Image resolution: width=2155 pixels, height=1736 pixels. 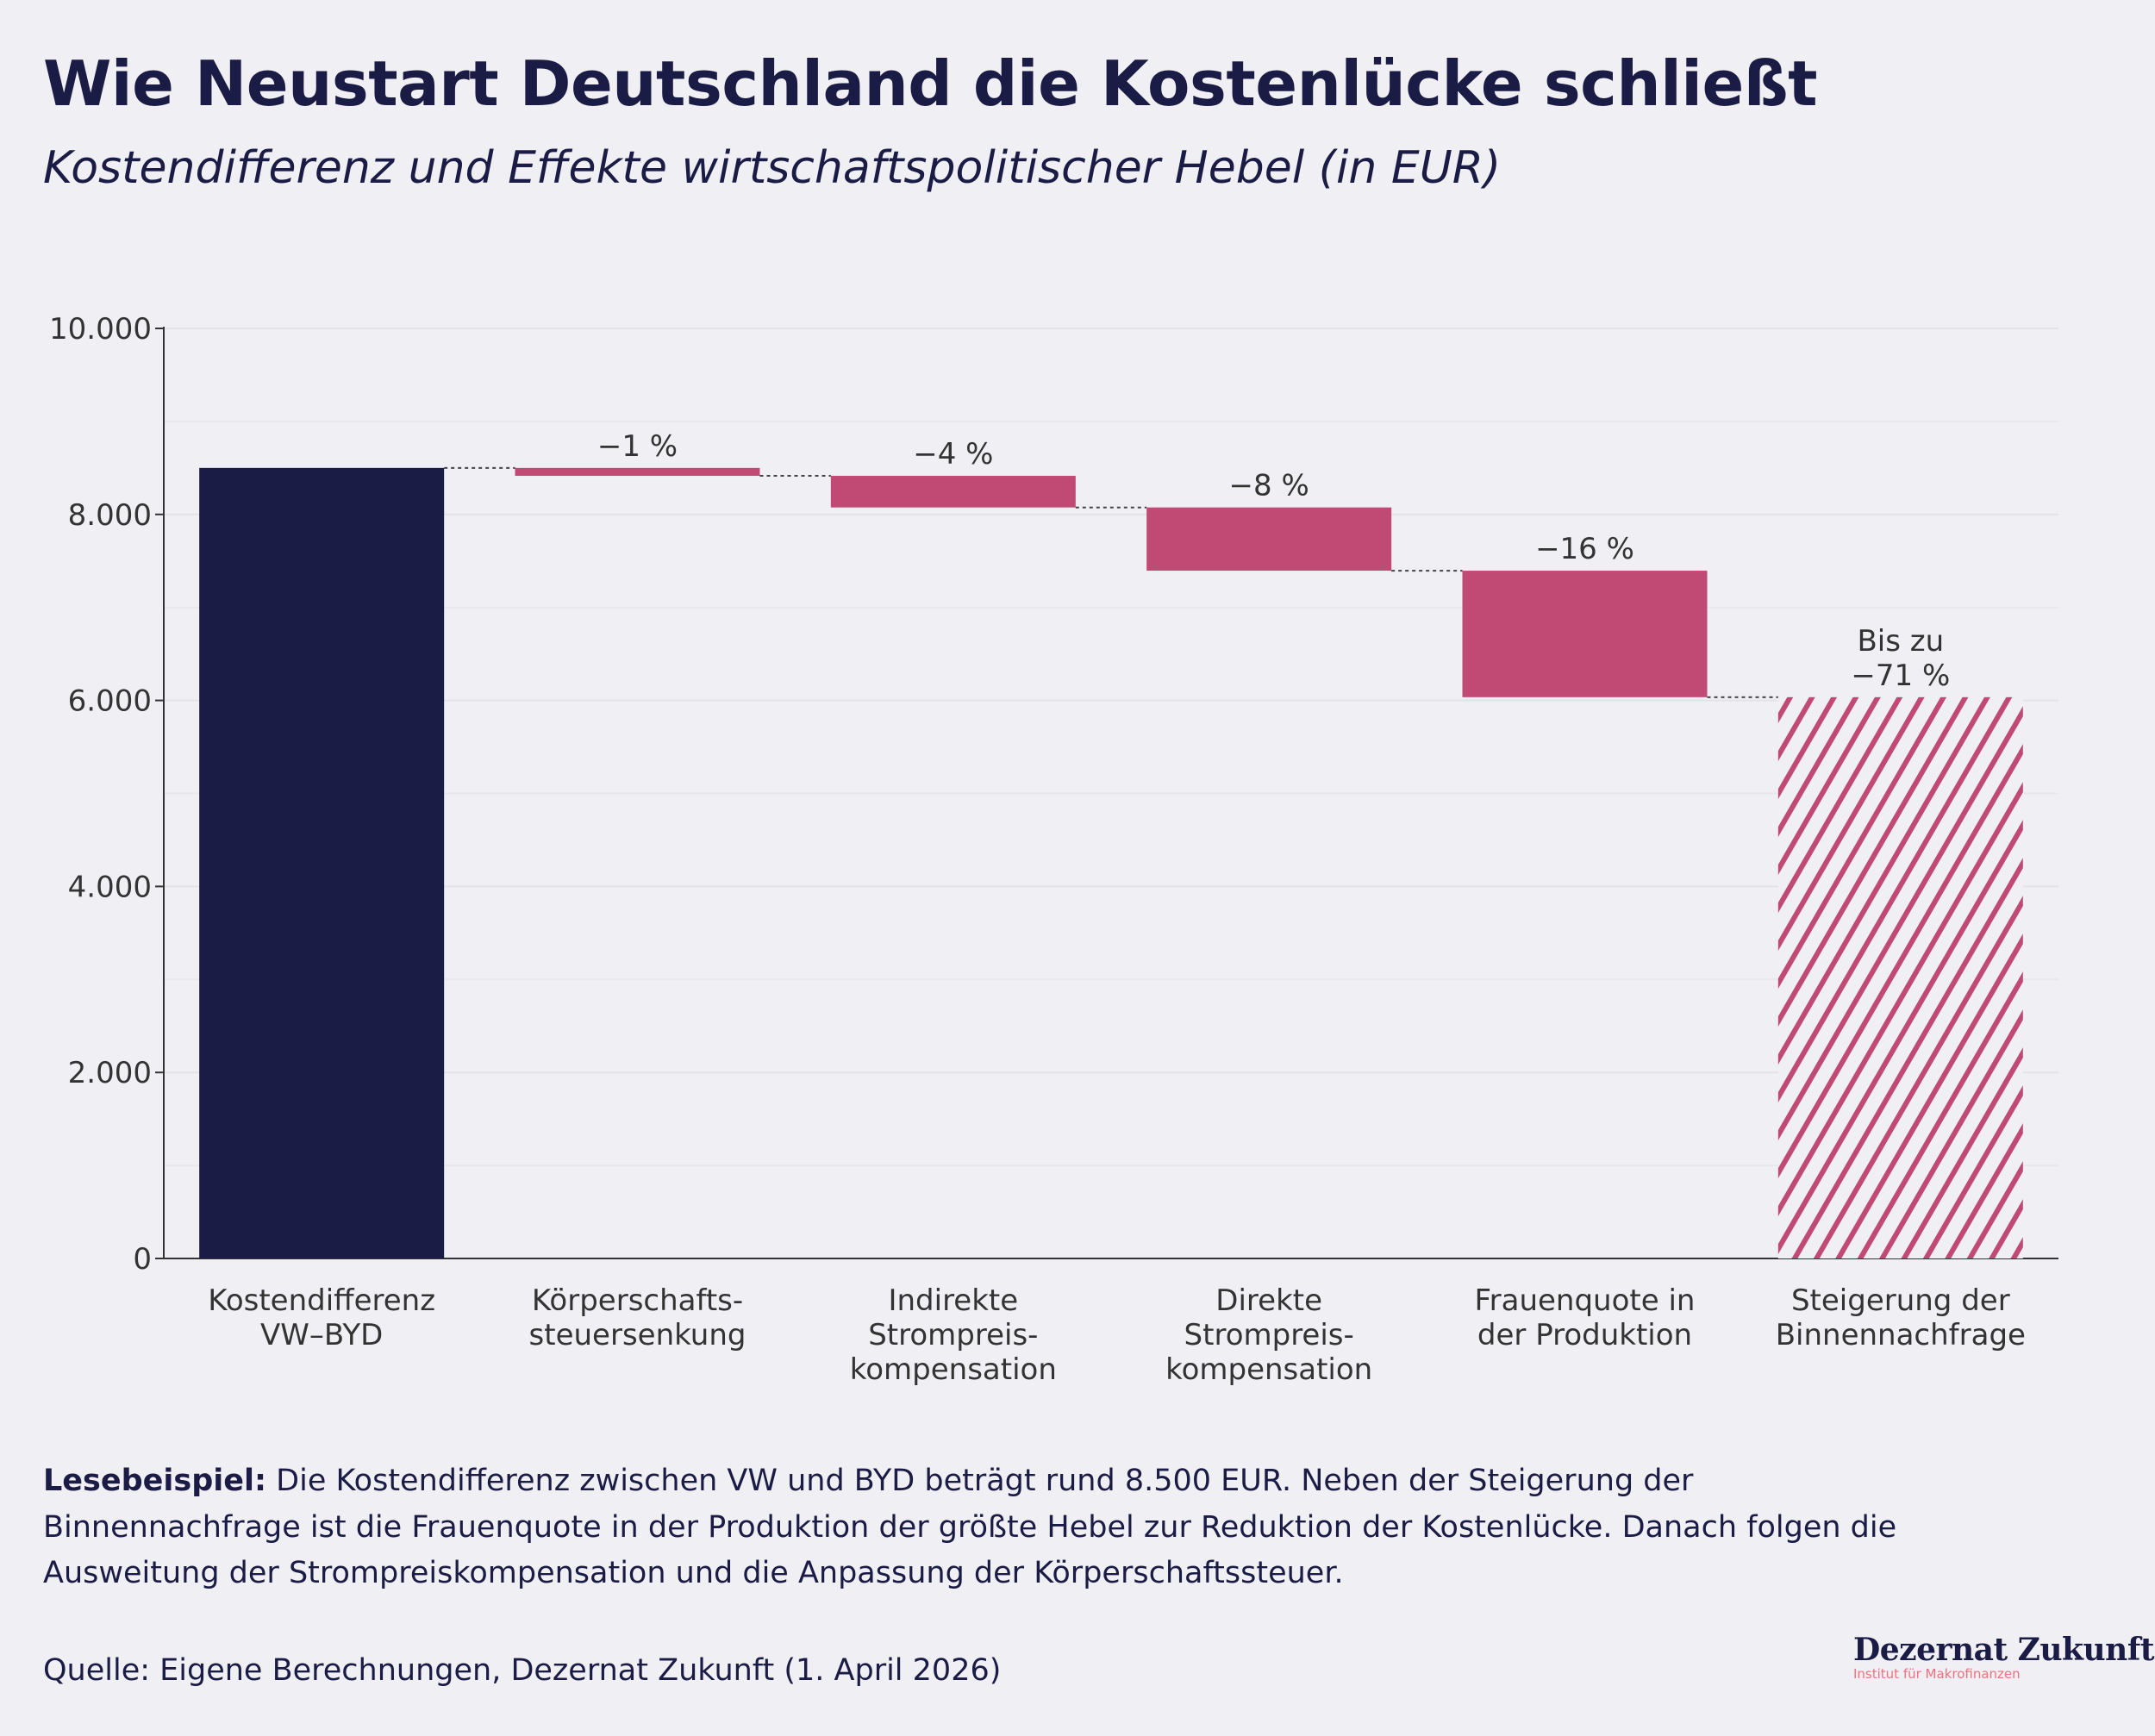 I want to click on logo-sub-text: Institut für Makrofinanzen, so click(x=1937, y=1674).